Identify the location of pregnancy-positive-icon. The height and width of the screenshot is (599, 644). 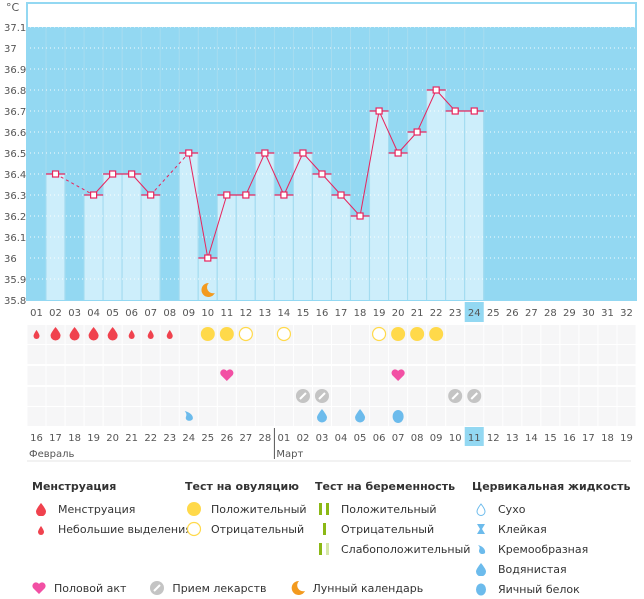
(324, 509).